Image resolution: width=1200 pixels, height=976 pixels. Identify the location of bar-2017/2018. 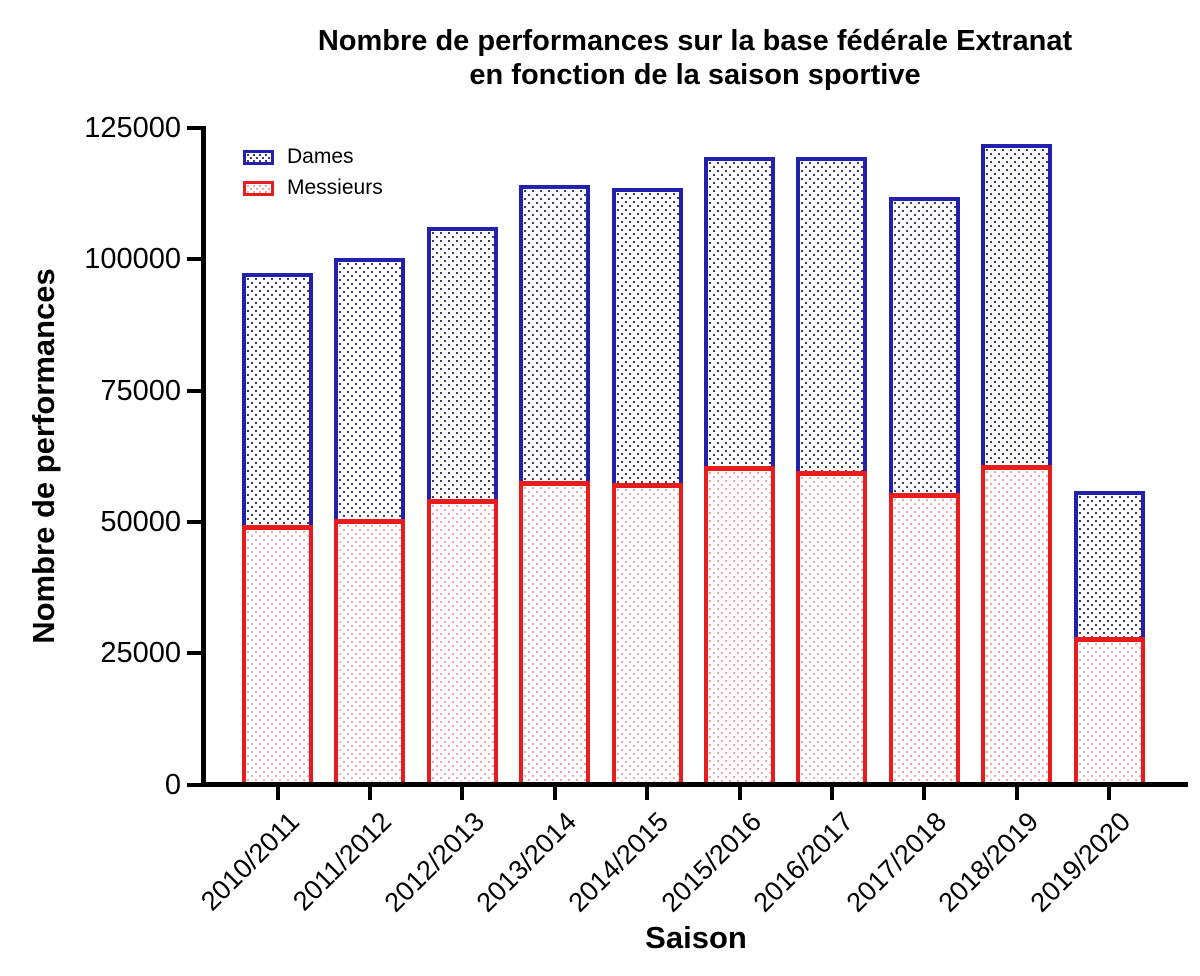
(924, 492).